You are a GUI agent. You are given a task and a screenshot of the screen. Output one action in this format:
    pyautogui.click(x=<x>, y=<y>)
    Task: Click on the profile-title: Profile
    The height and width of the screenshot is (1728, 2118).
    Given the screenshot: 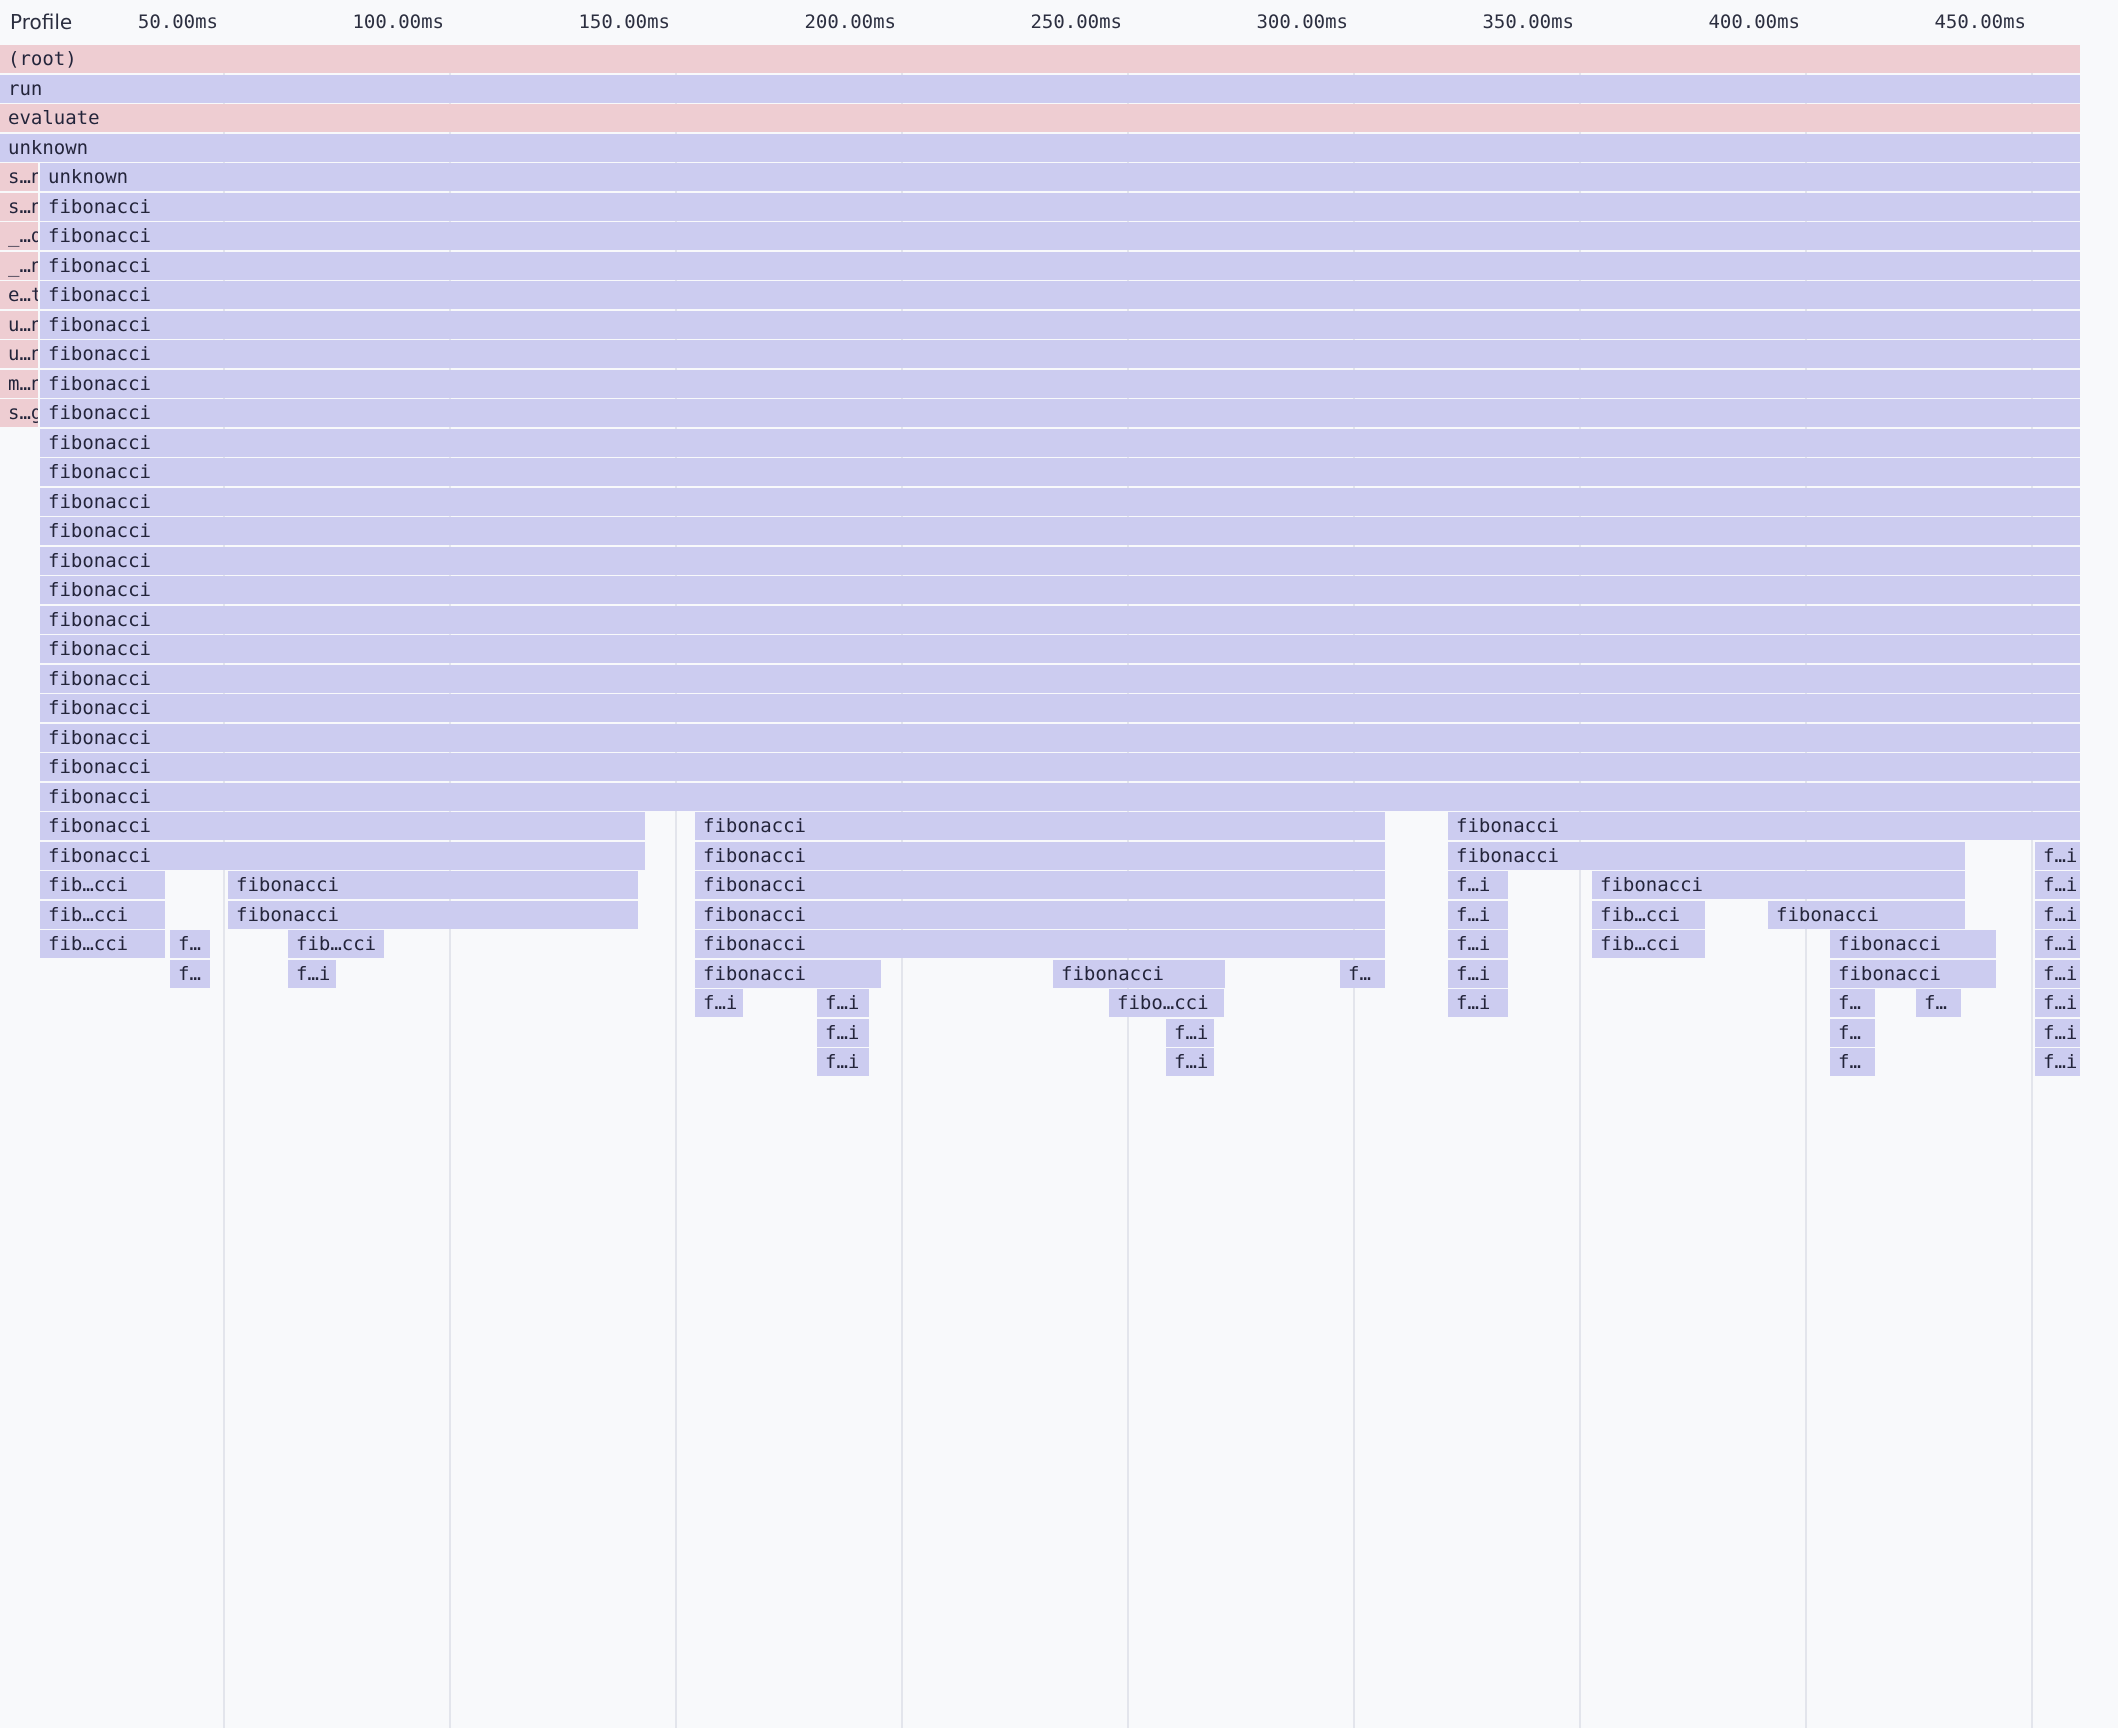 What is the action you would take?
    pyautogui.click(x=41, y=22)
    